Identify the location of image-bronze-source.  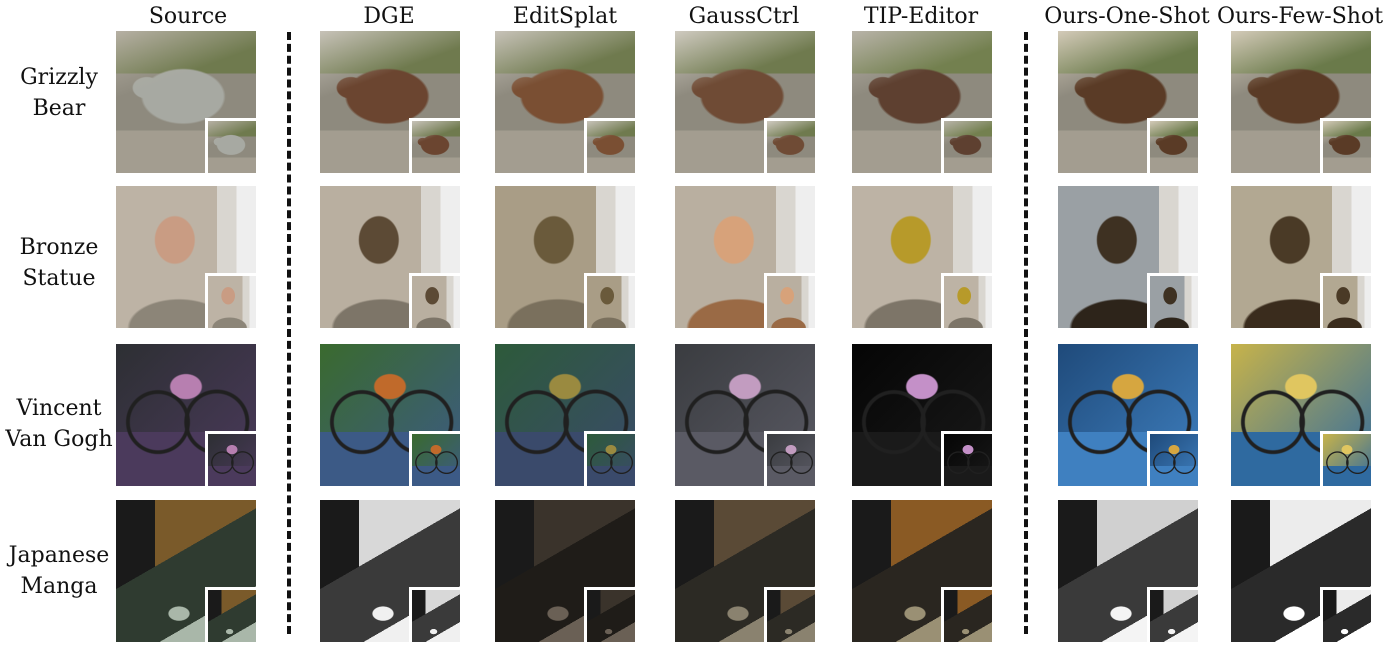
(186, 257).